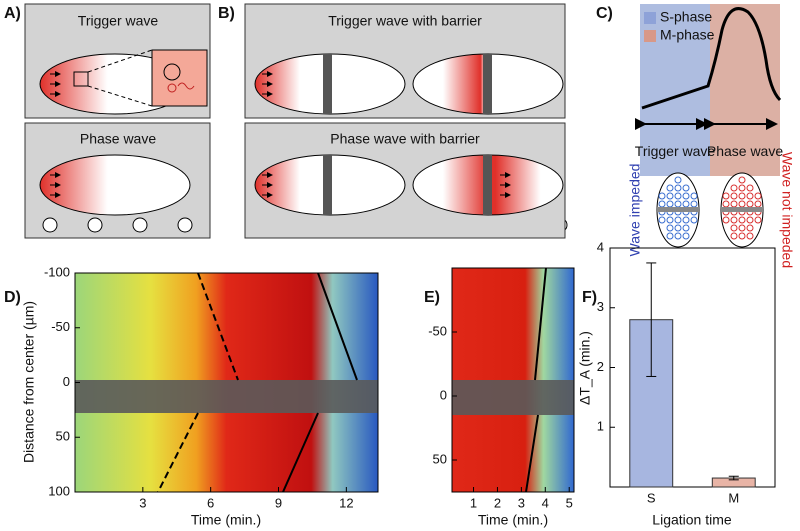 This screenshot has height=531, width=800. Describe the element at coordinates (687, 35) in the screenshot. I see `legend-label: M-phase` at that location.